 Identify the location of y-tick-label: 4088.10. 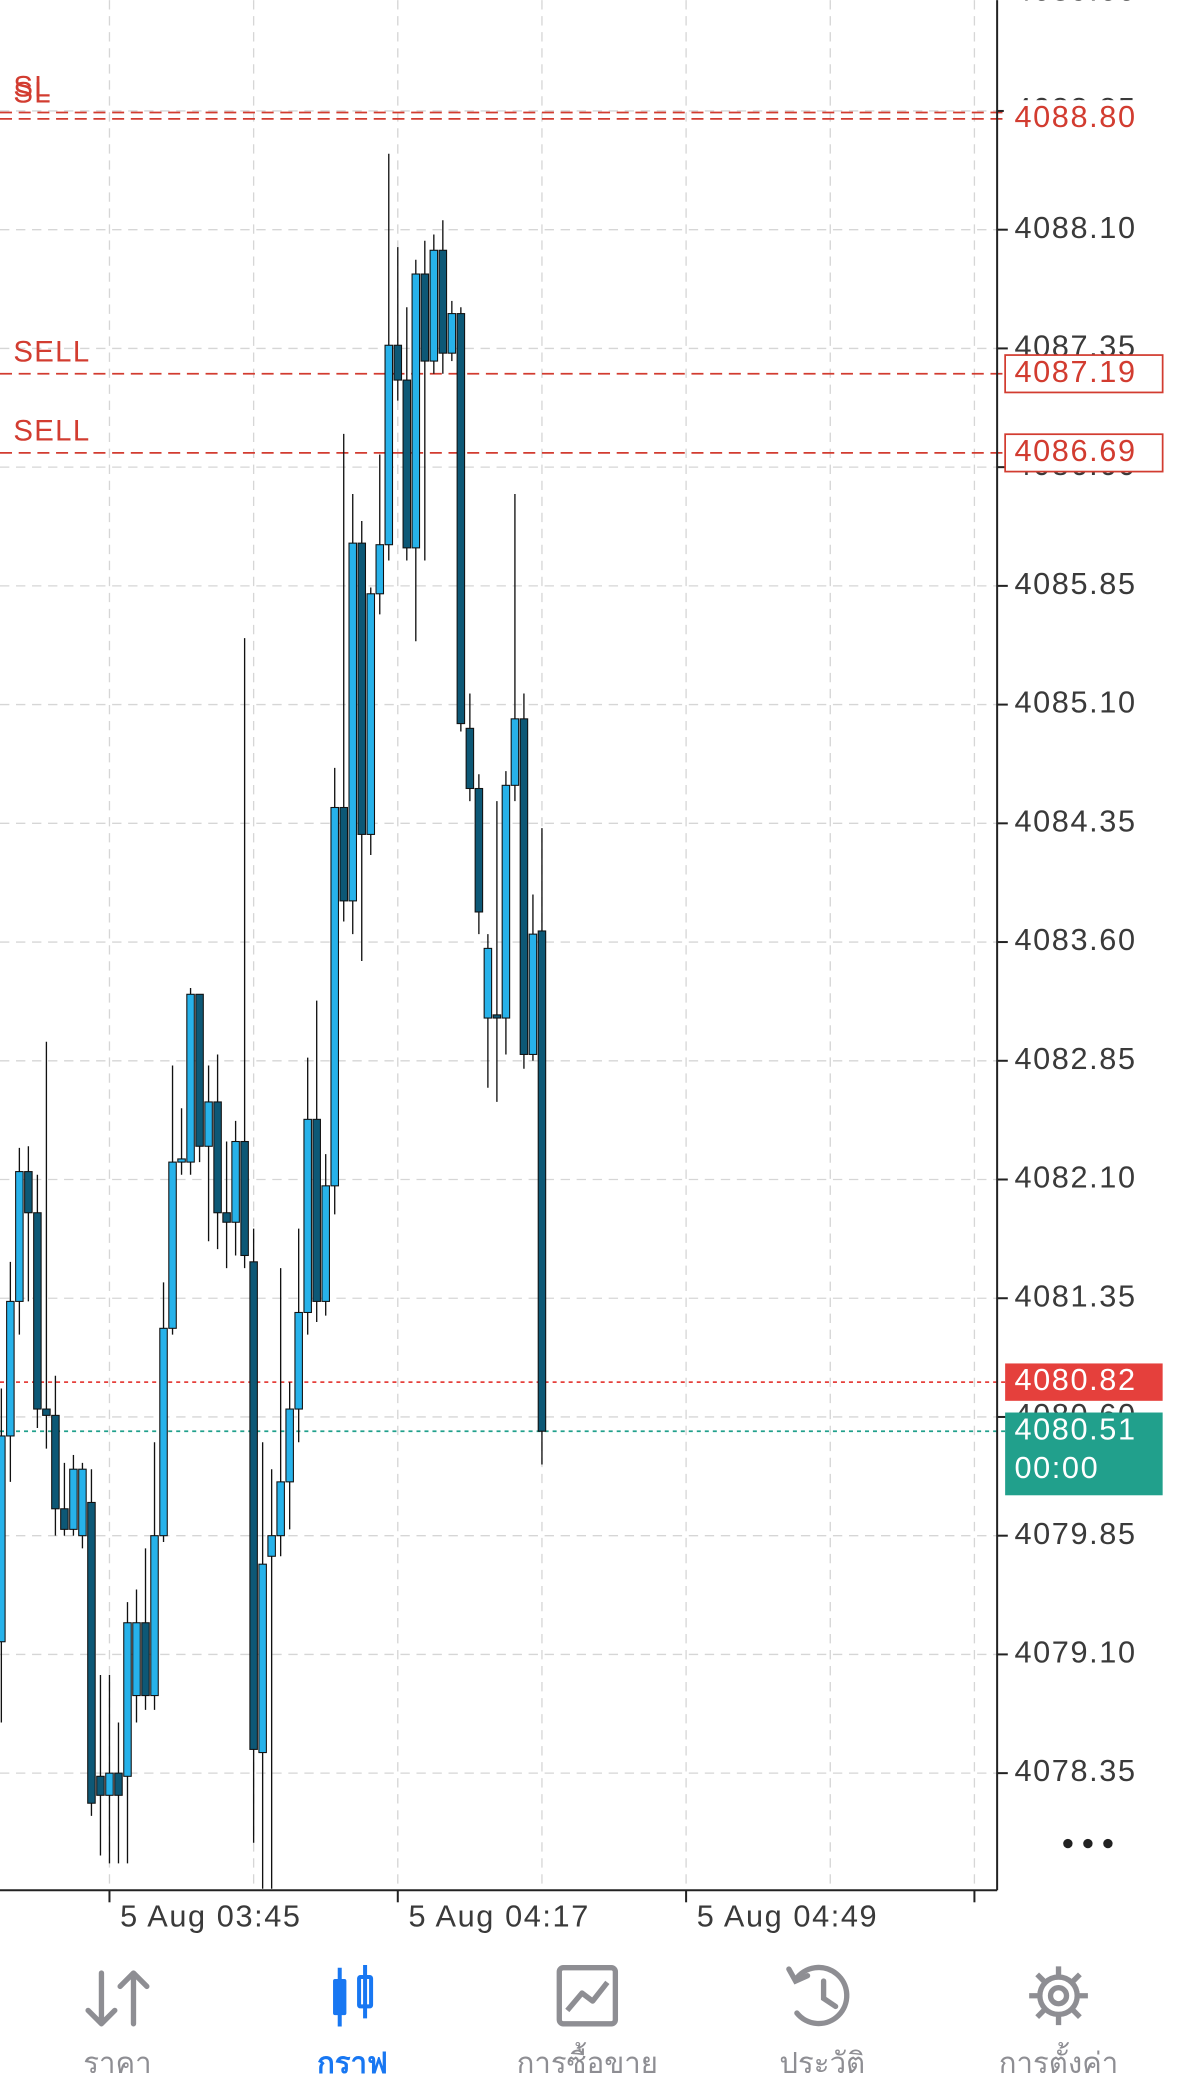
(1075, 227).